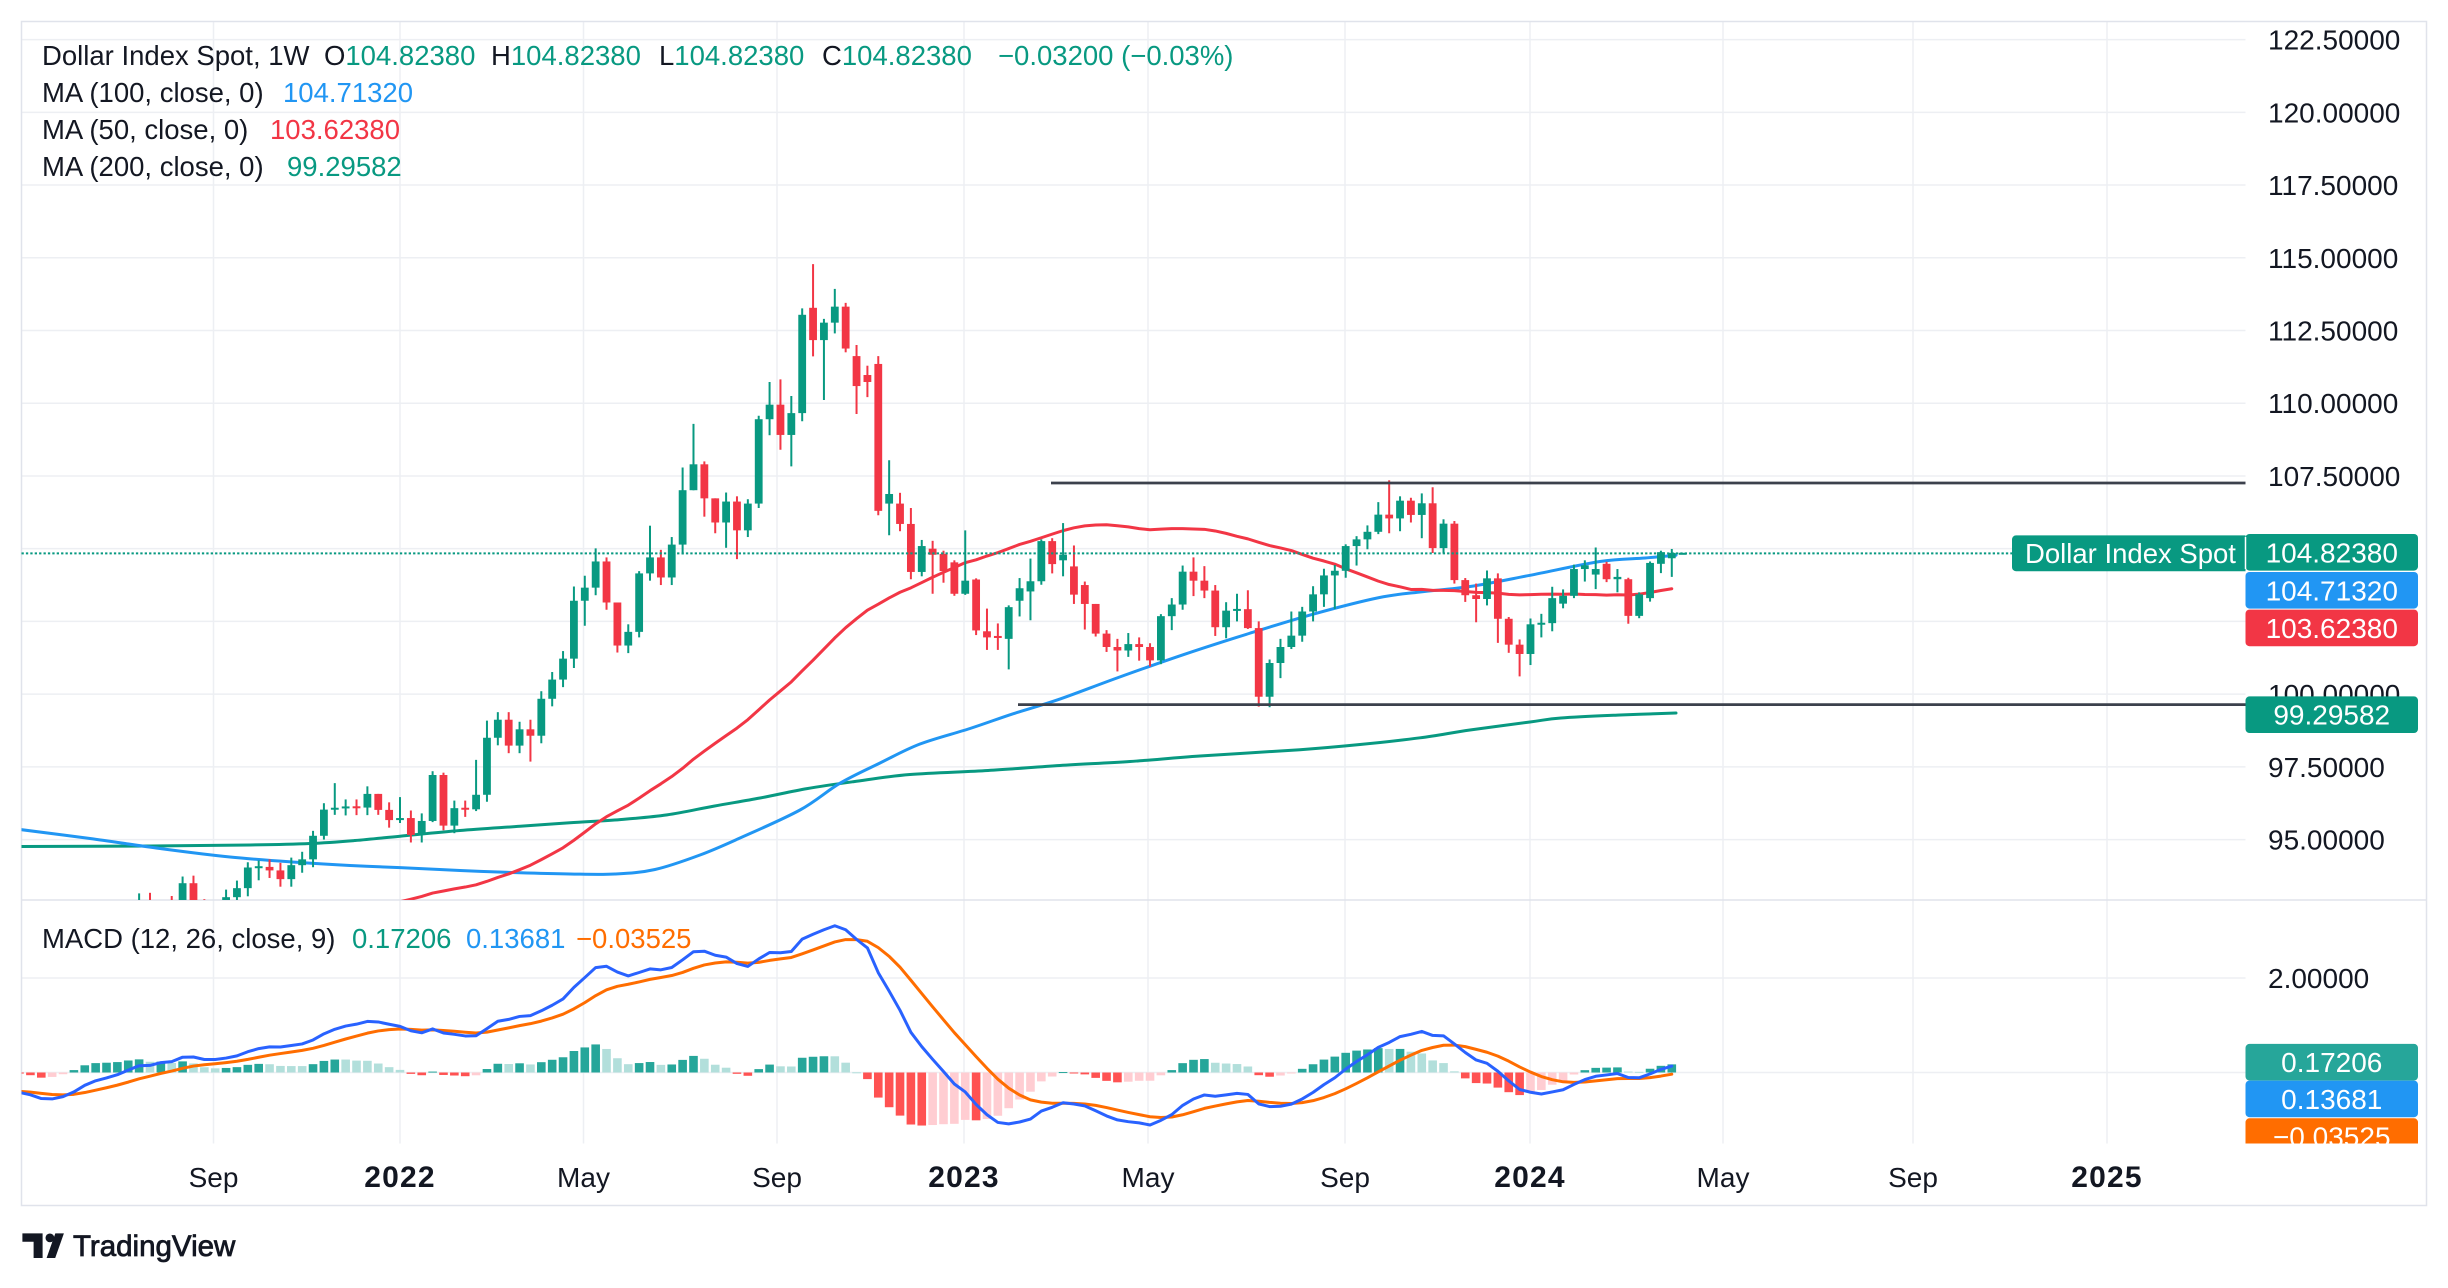 The height and width of the screenshot is (1288, 2448). Describe the element at coordinates (2331, 715) in the screenshot. I see `svg-text: 99.29582` at that location.